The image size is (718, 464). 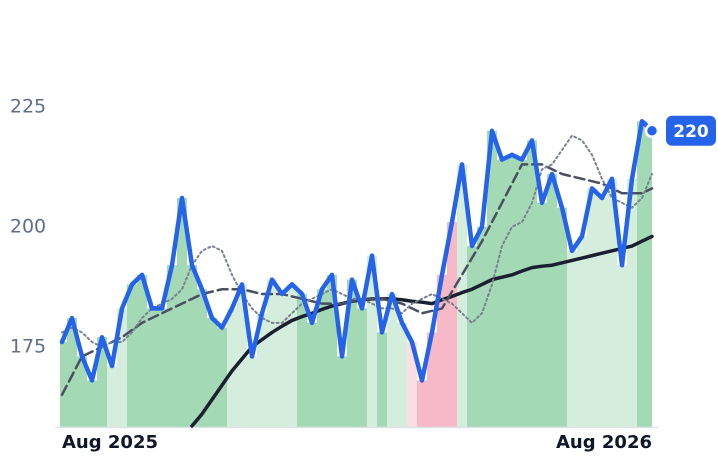 What do you see at coordinates (604, 442) in the screenshot?
I see `x-tick-label: Aug 2026` at bounding box center [604, 442].